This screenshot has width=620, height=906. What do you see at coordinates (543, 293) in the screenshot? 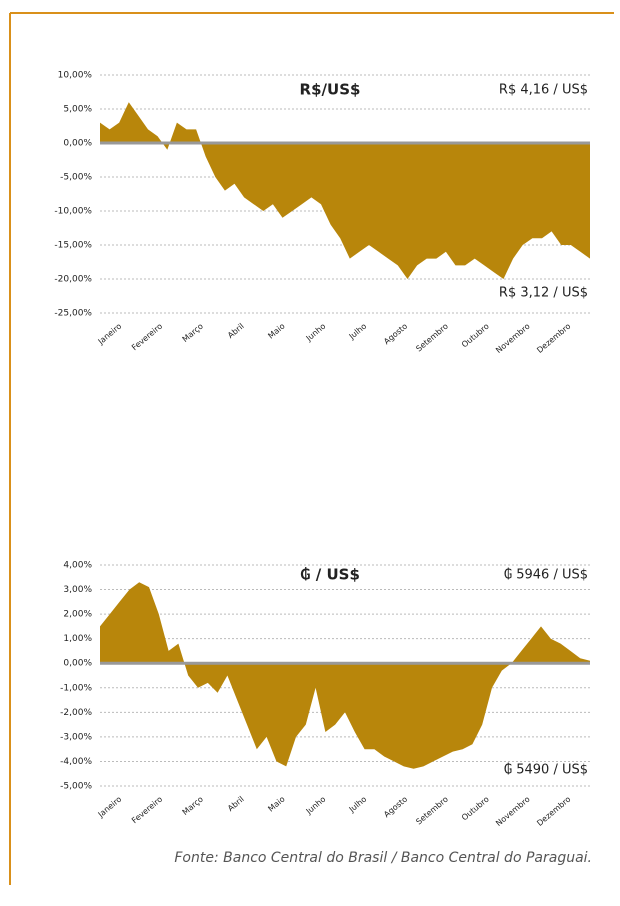
I see `annotation: R$ 3,12 / US$` at bounding box center [543, 293].